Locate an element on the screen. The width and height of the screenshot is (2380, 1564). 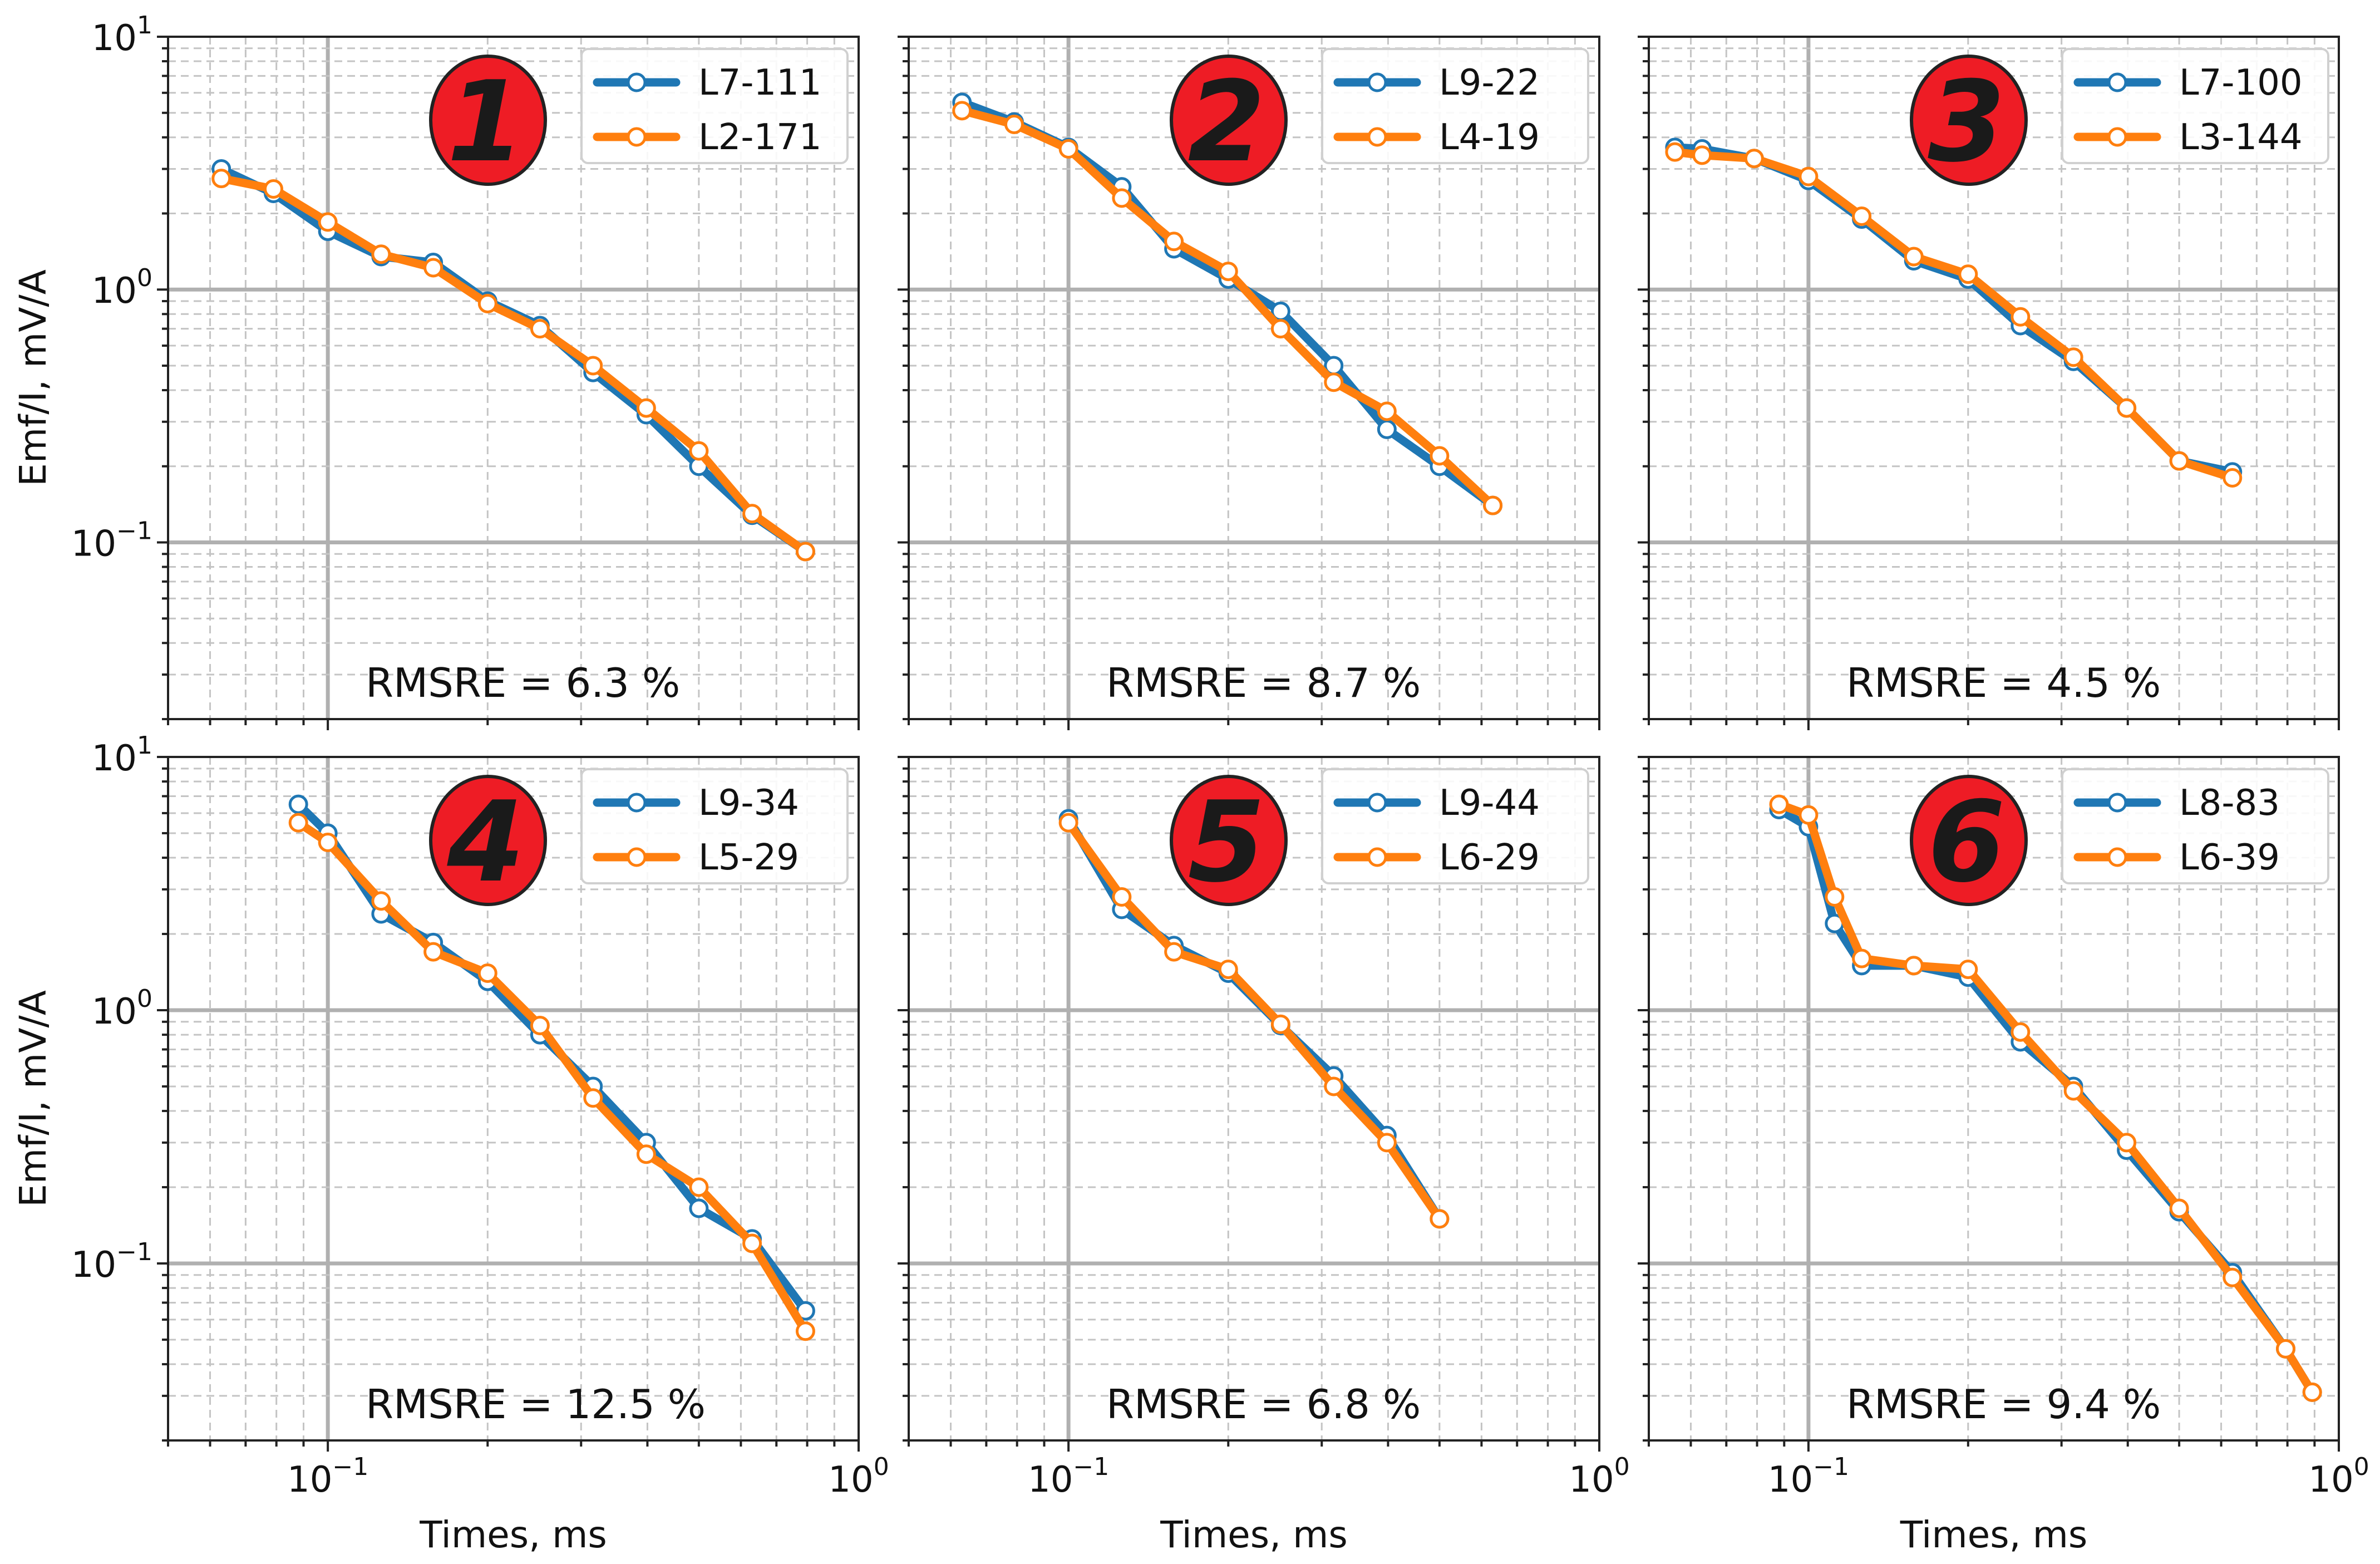
legend-label: L7-100 is located at coordinates (2241, 83).